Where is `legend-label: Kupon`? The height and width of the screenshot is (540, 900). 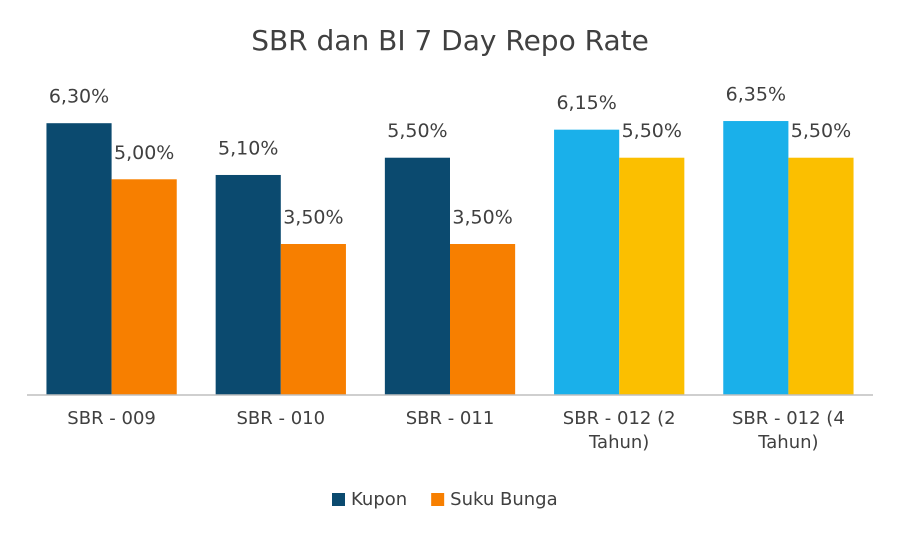 legend-label: Kupon is located at coordinates (379, 499).